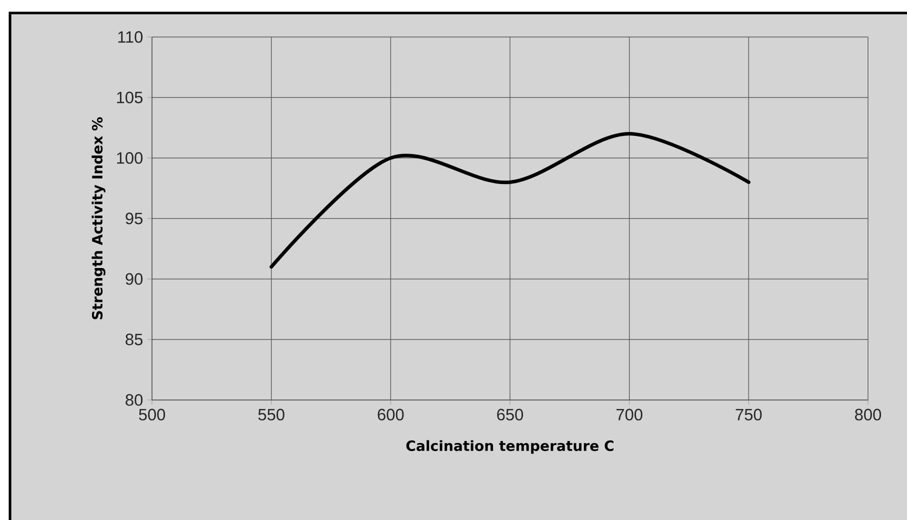 Image resolution: width=907 pixels, height=520 pixels. Describe the element at coordinates (629, 414) in the screenshot. I see `x-tick-label: 700` at that location.